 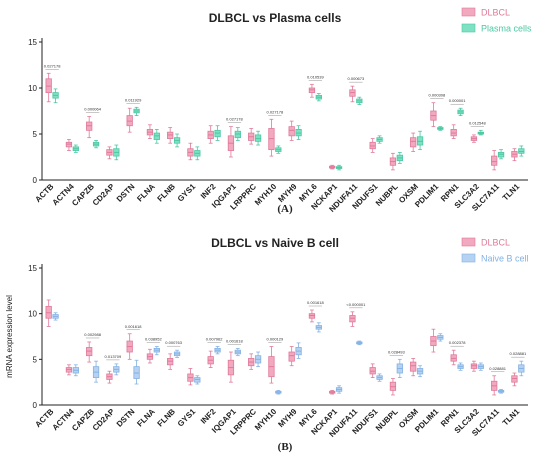 I want to click on p-value-text: 0.027178, so click(x=234, y=119).